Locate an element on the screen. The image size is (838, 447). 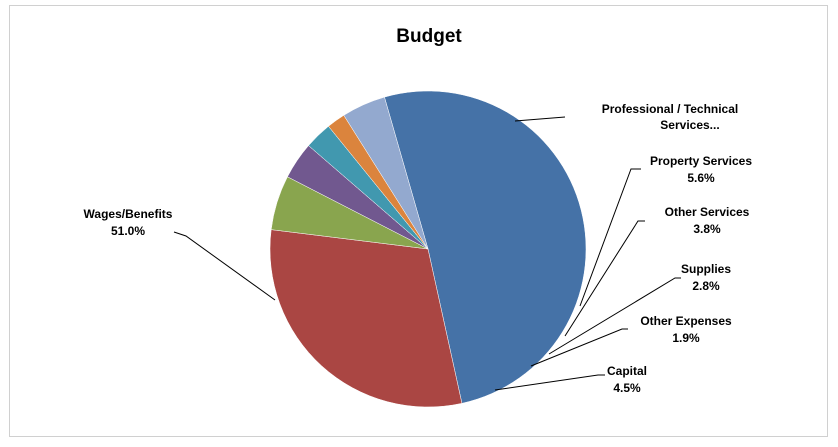
slice-label-other-expenses: Other Expenses is located at coordinates (686, 321).